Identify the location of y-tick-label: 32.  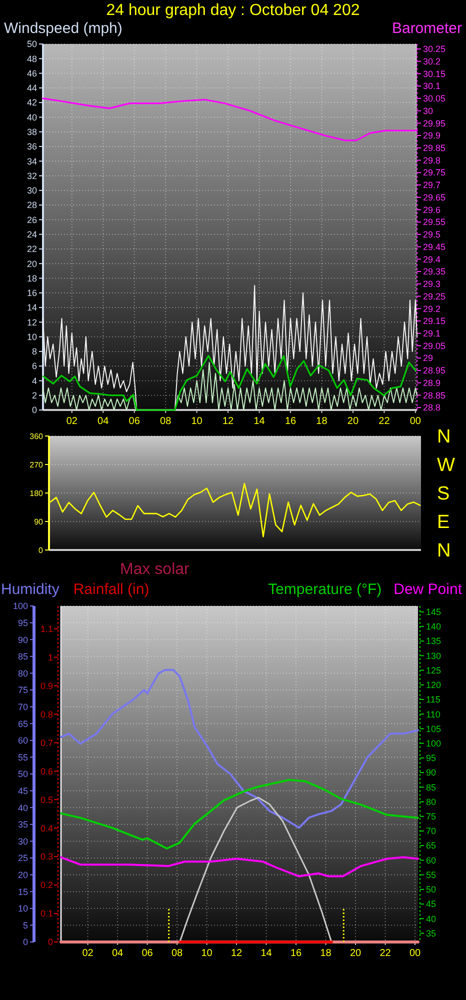
(31, 175).